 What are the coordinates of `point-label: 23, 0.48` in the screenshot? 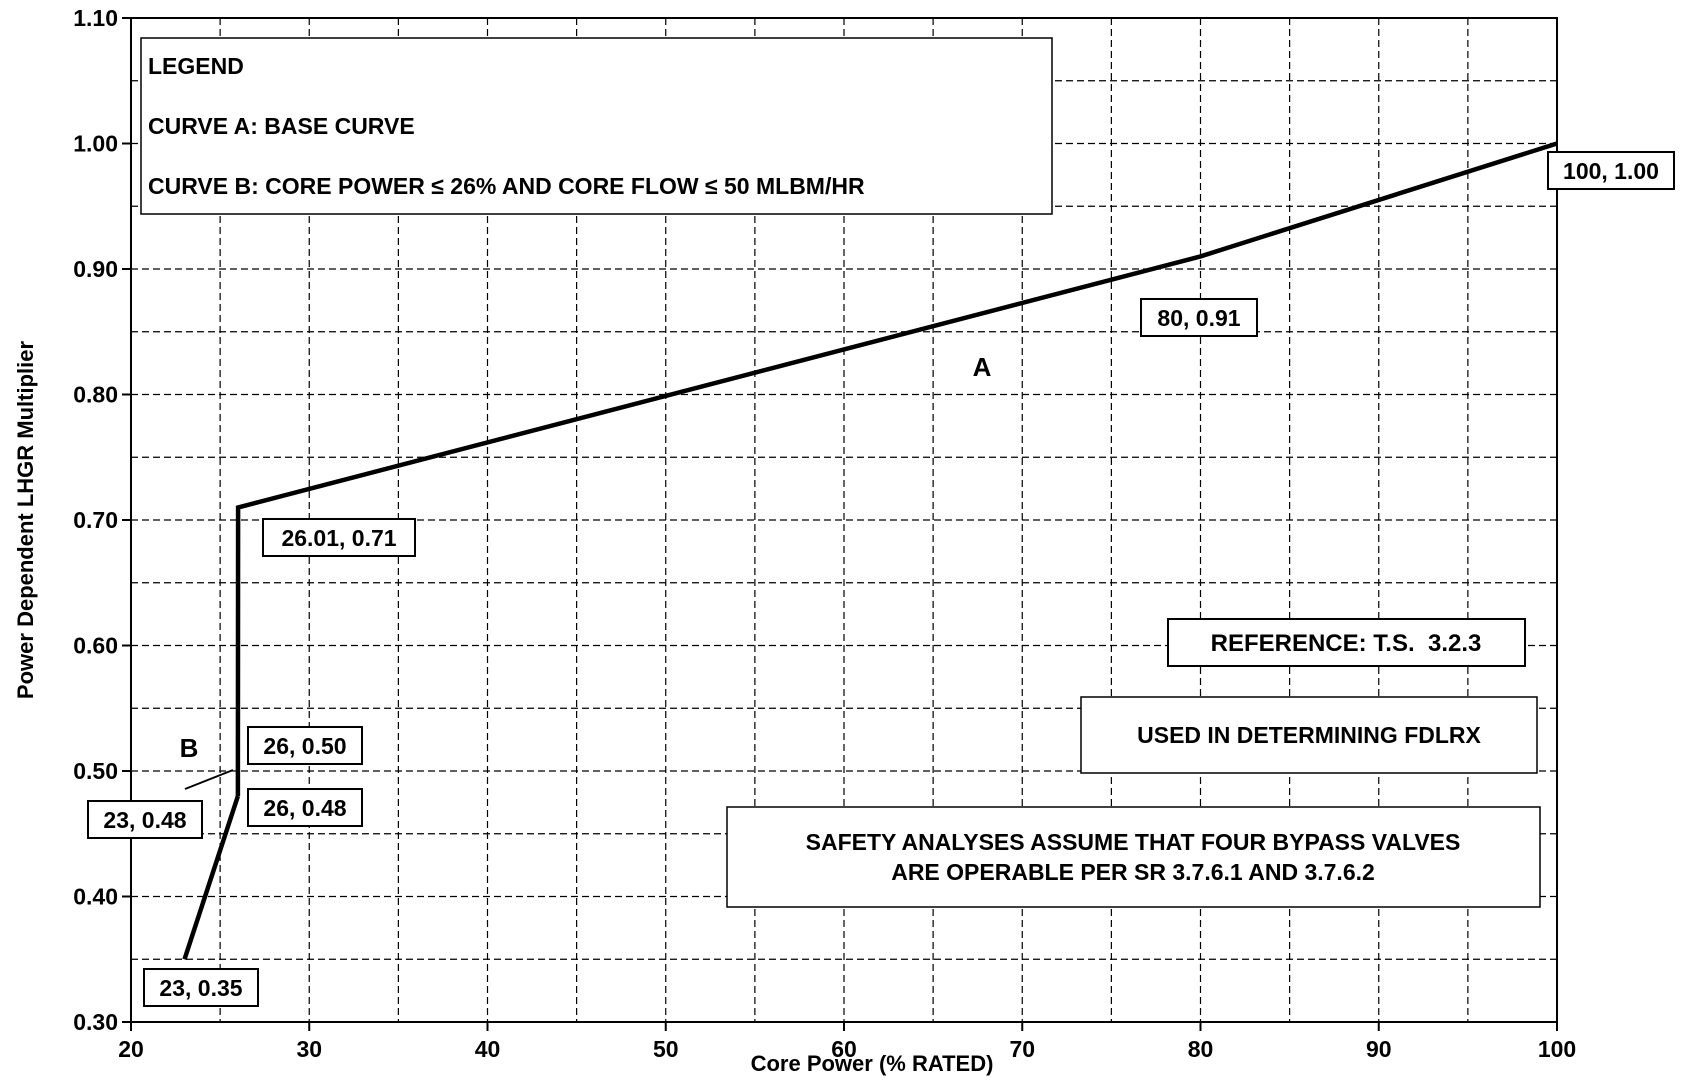 It's located at (145, 819).